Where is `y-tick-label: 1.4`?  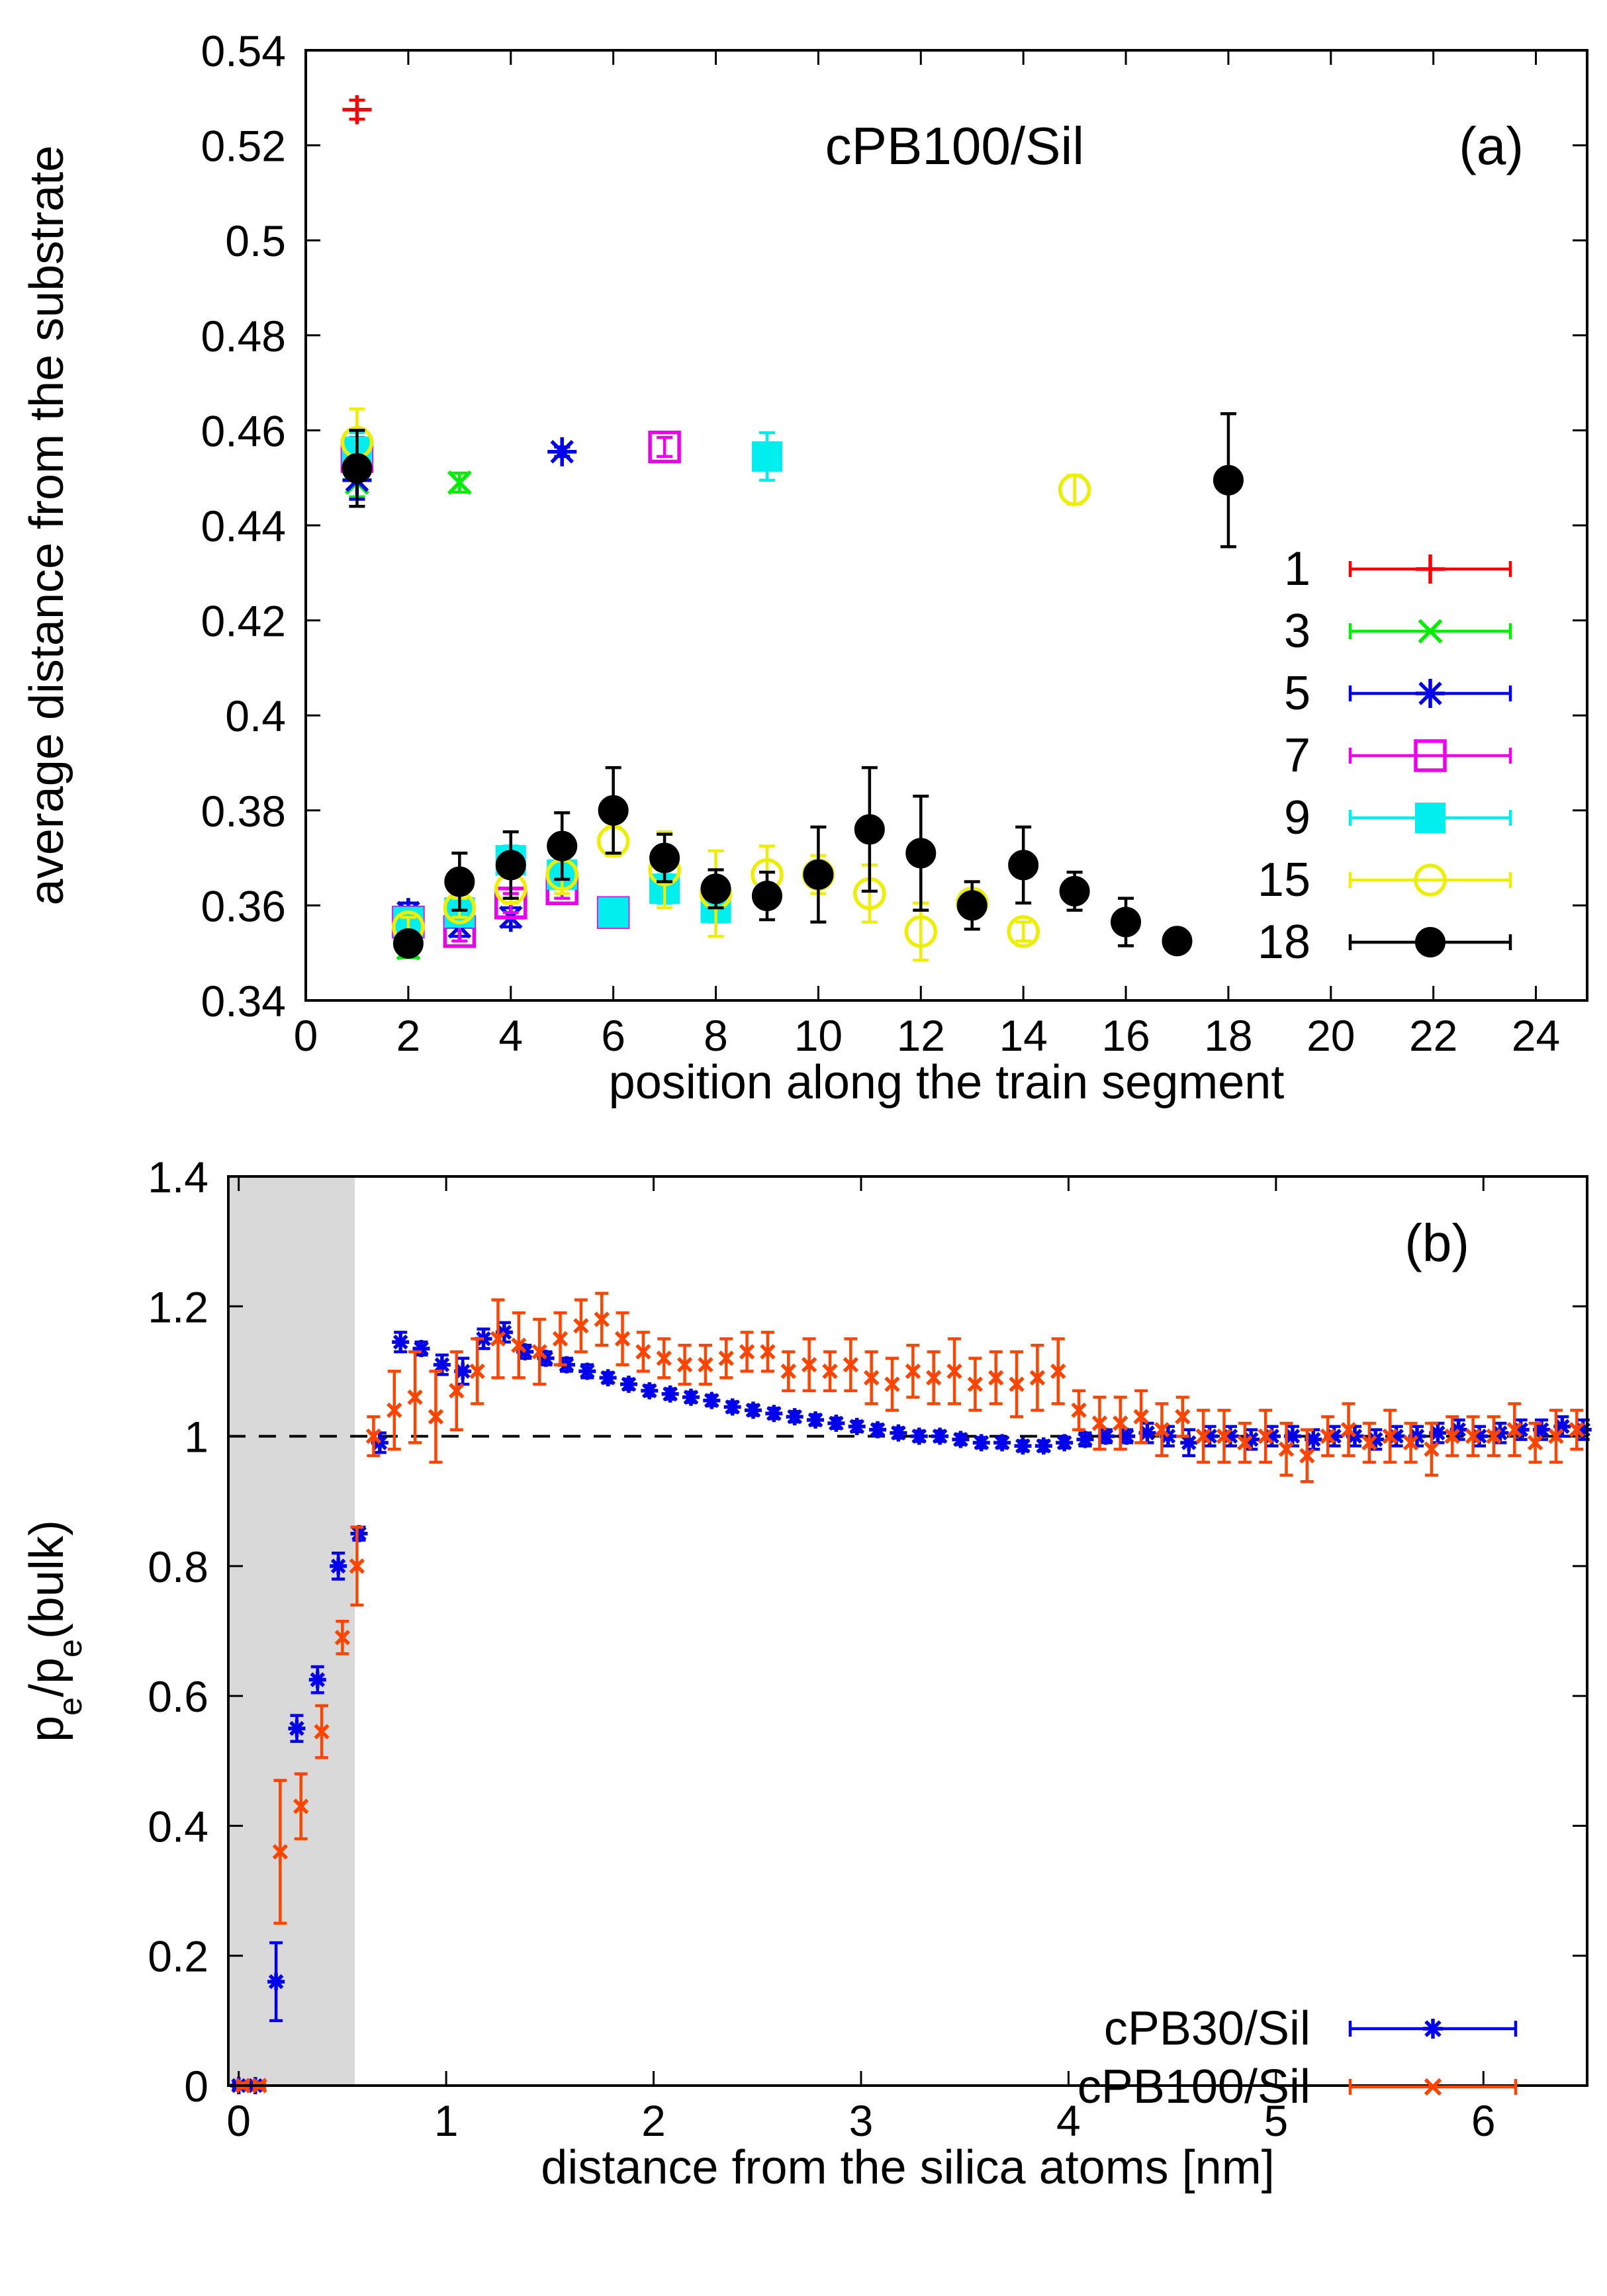
y-tick-label: 1.4 is located at coordinates (178, 1177).